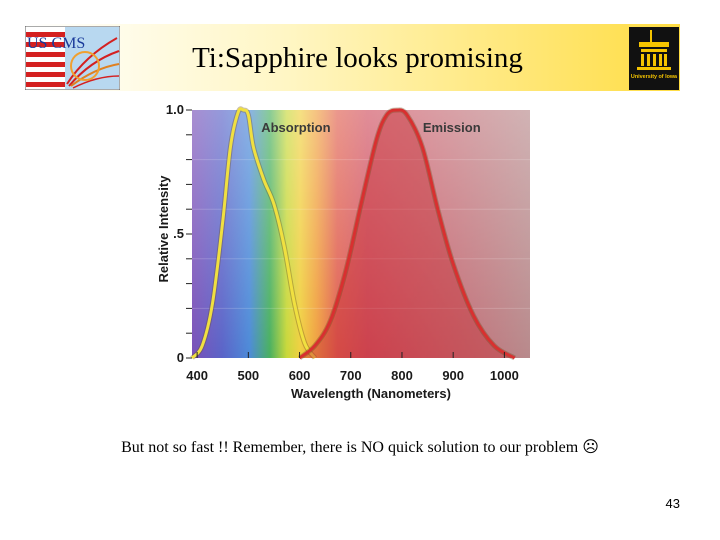  I want to click on x-axis-label: Wavelength (Nanometers), so click(371, 393).